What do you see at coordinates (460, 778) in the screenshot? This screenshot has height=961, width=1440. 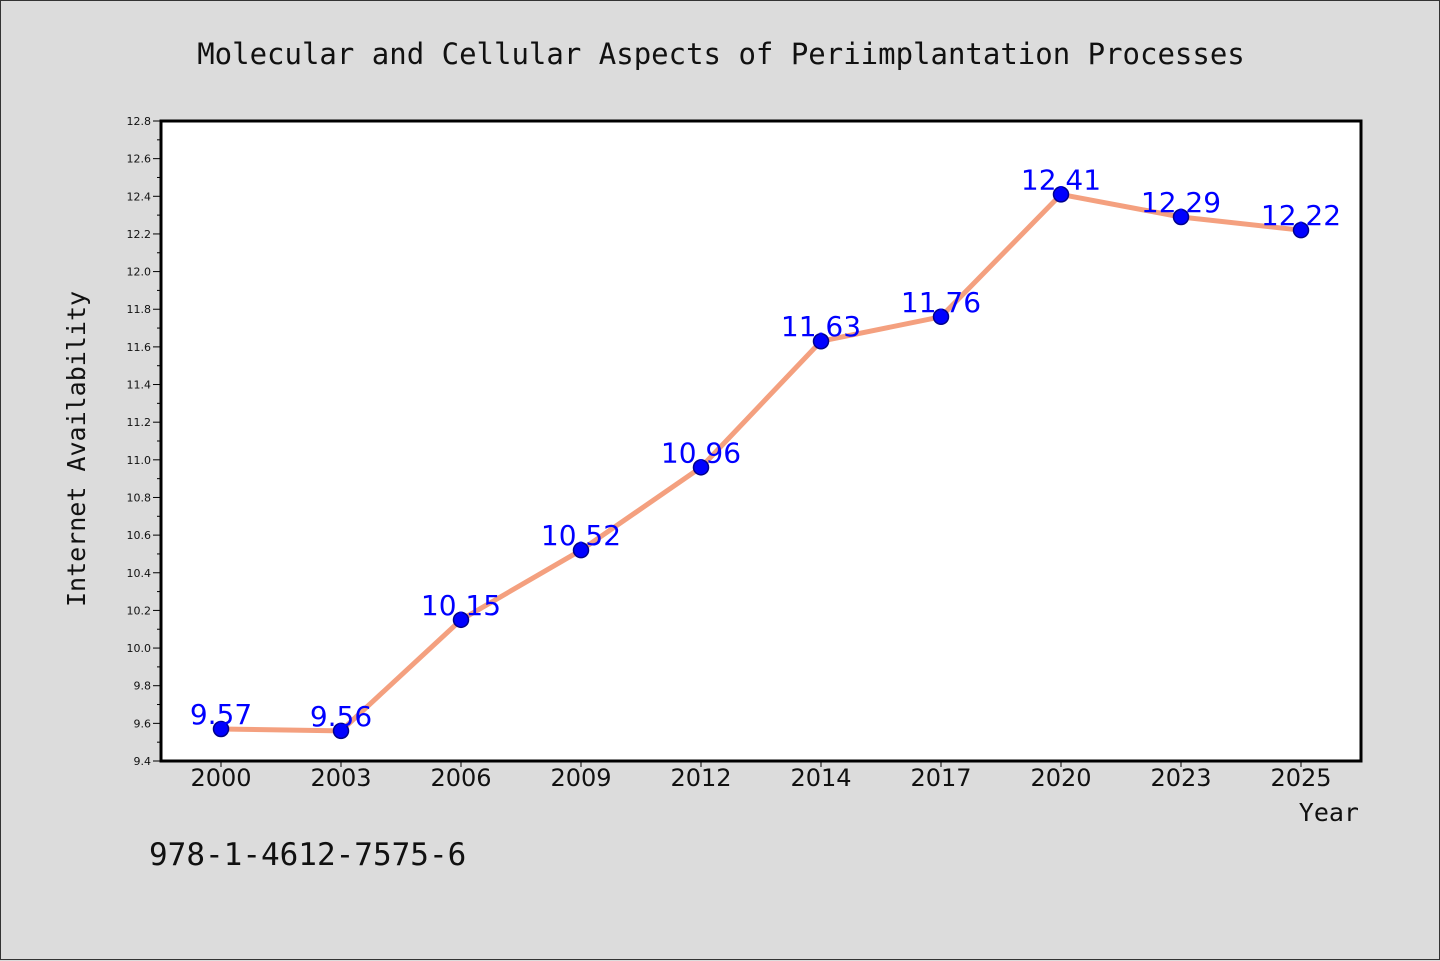 I see `x-tick-label: 2006` at bounding box center [460, 778].